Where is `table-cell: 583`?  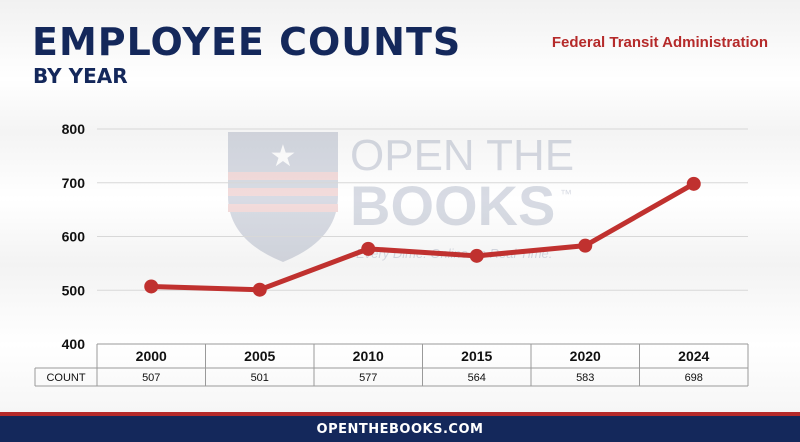 table-cell: 583 is located at coordinates (585, 378).